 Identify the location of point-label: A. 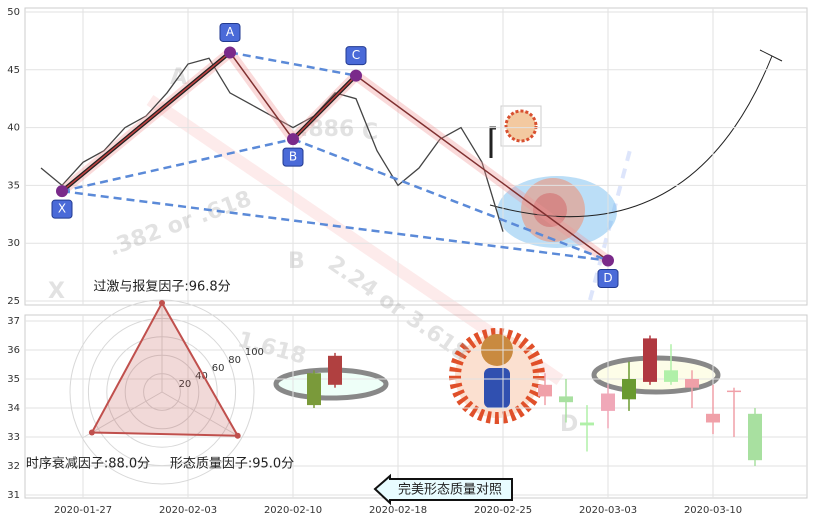
(230, 32).